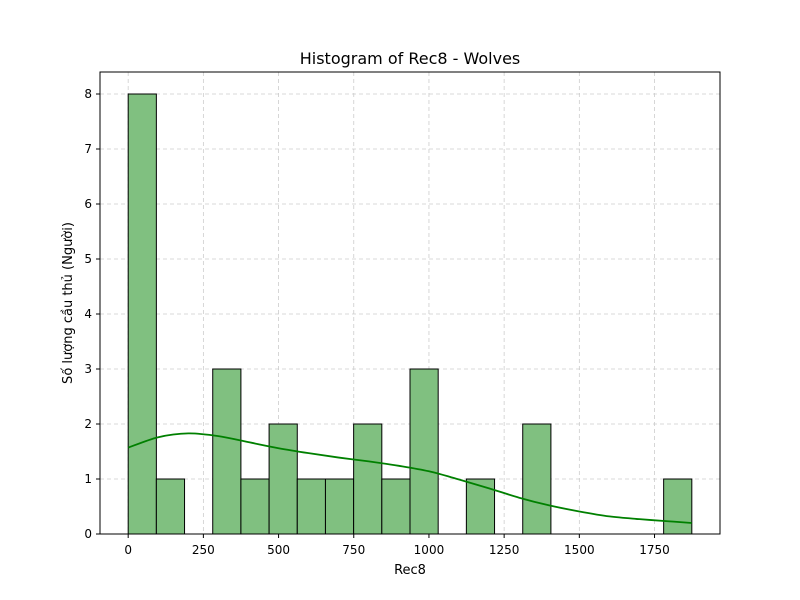 The image size is (800, 600). What do you see at coordinates (88, 534) in the screenshot?
I see `y-tick-label: 0` at bounding box center [88, 534].